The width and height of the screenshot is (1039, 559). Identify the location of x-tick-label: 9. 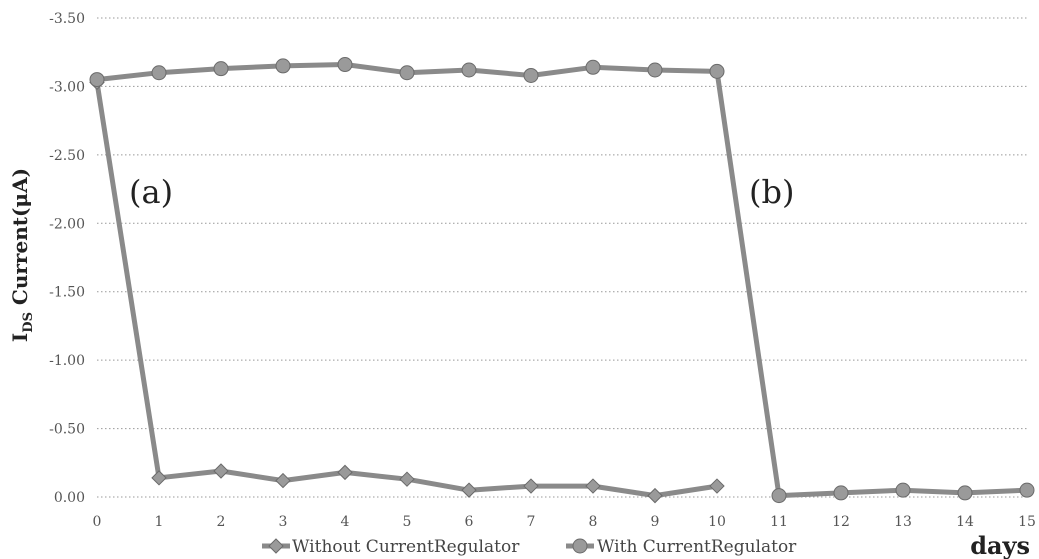
(655, 522).